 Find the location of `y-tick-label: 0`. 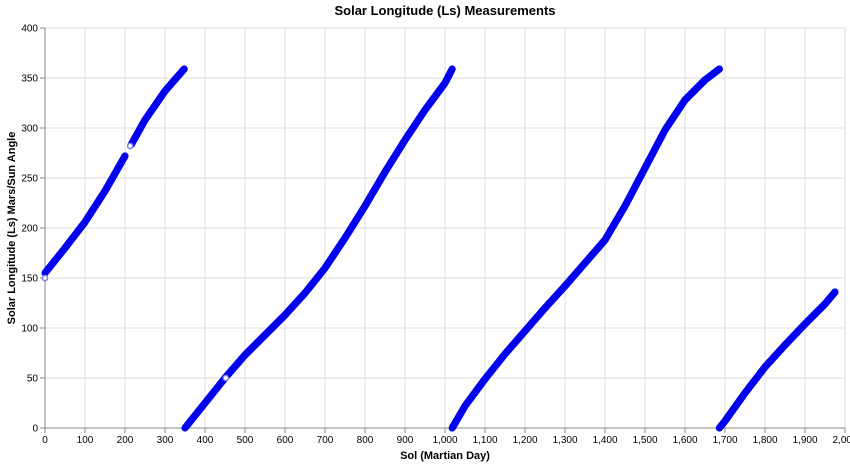

y-tick-label: 0 is located at coordinates (35, 429).